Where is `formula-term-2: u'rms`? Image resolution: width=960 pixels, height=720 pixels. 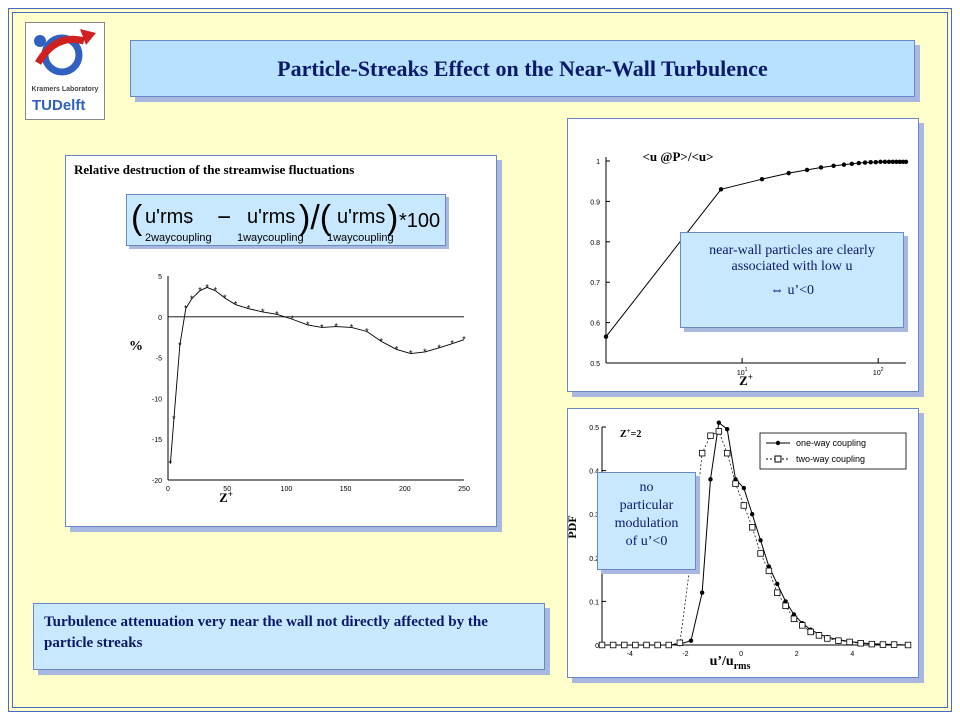 formula-term-2: u'rms is located at coordinates (271, 217).